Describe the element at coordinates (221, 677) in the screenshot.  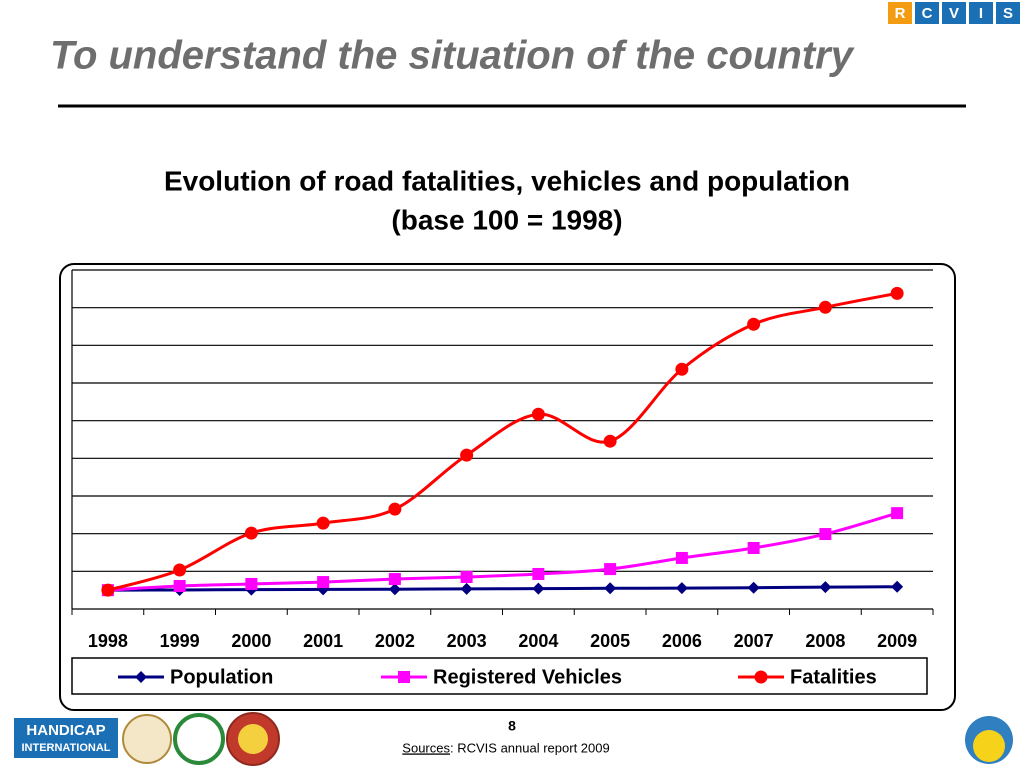
I see `legend-label: Population` at that location.